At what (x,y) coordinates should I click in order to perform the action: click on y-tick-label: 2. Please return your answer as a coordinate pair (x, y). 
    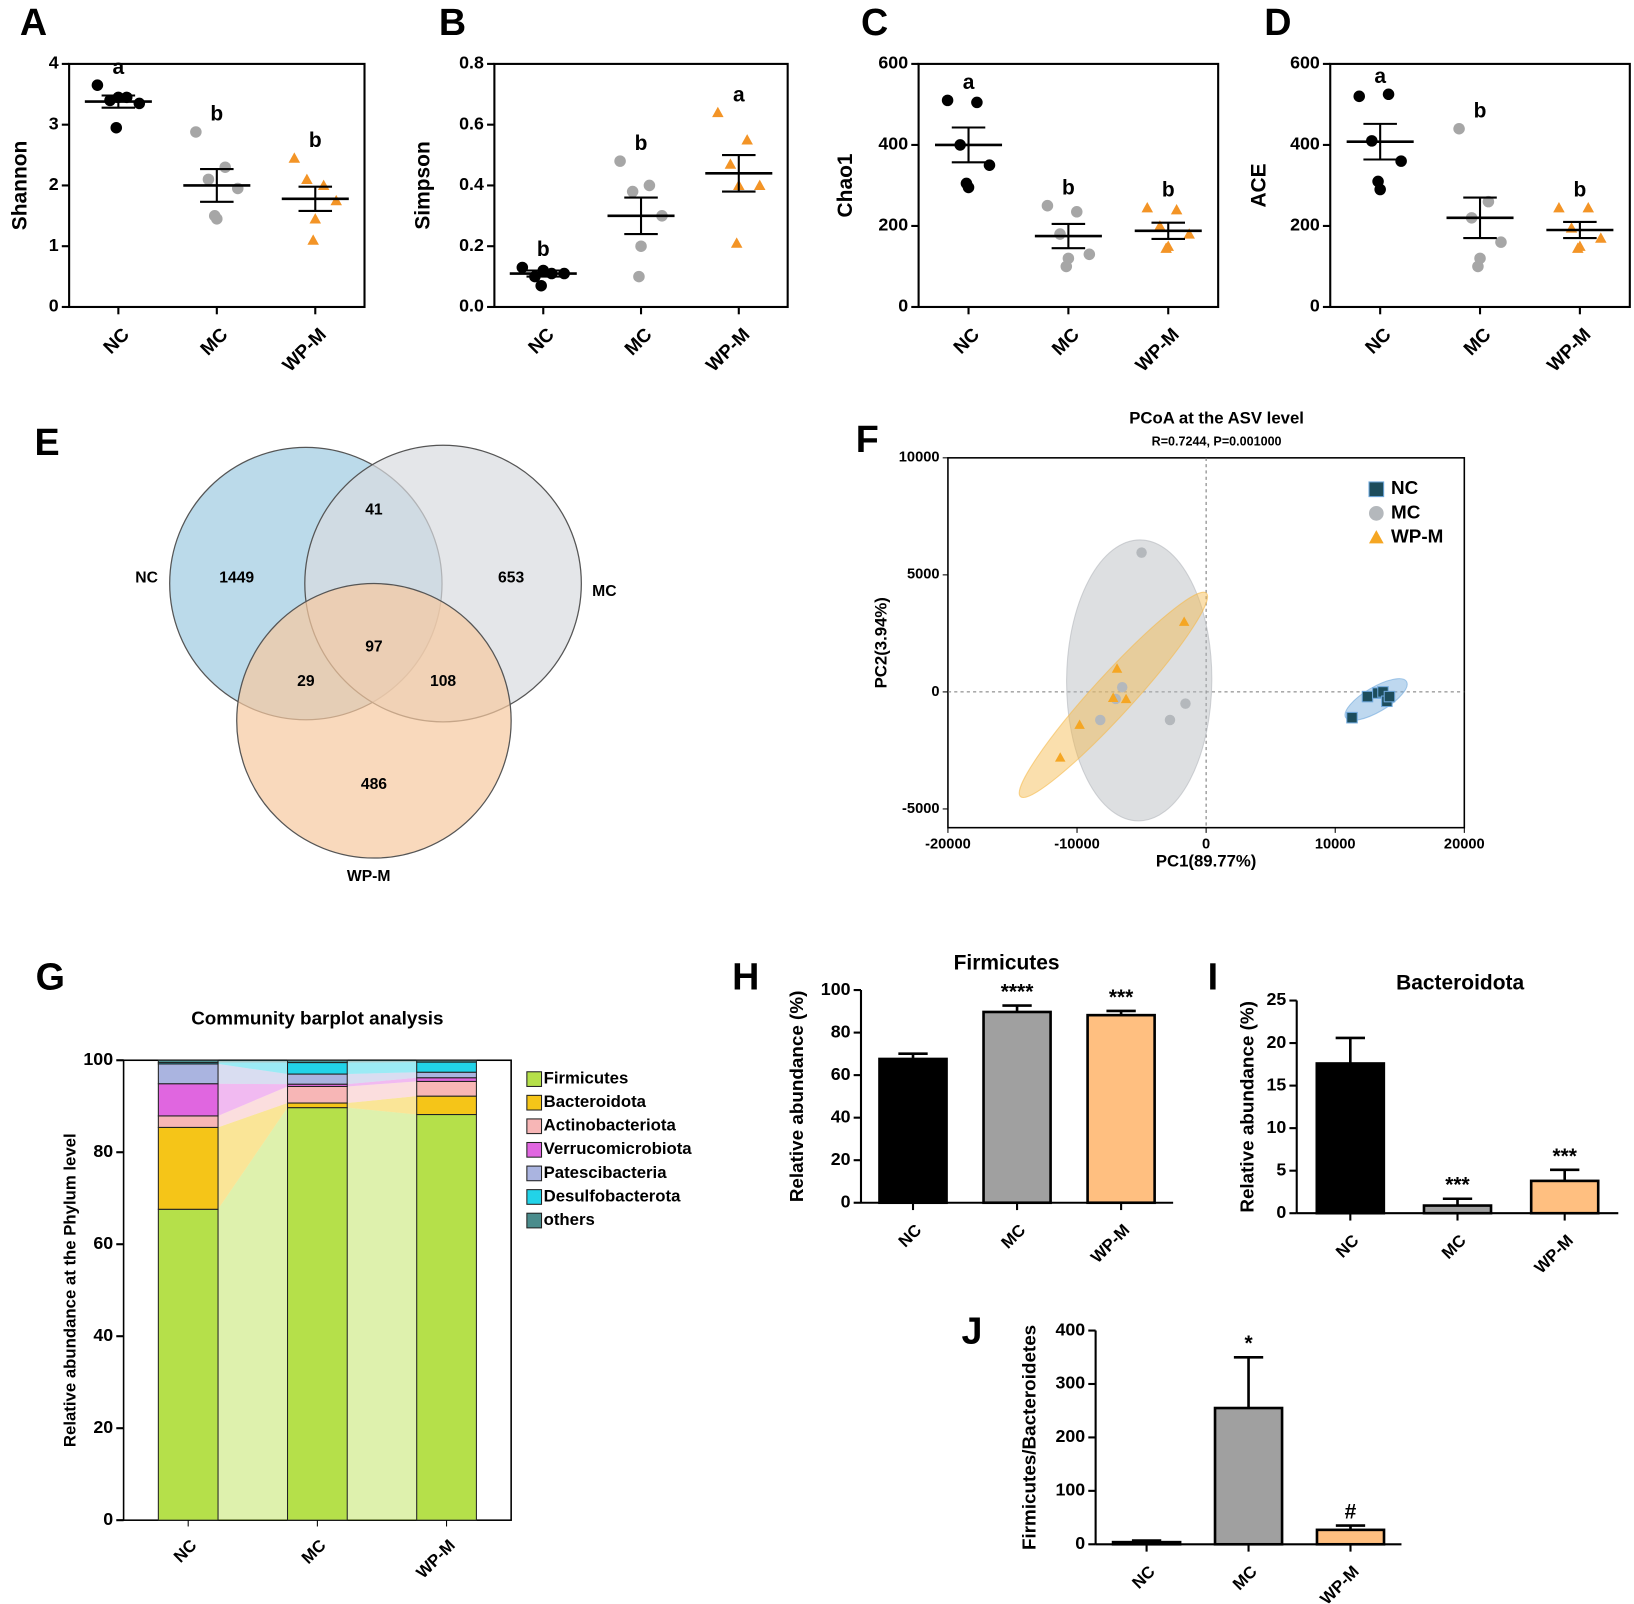
    Looking at the image, I should click on (54, 184).